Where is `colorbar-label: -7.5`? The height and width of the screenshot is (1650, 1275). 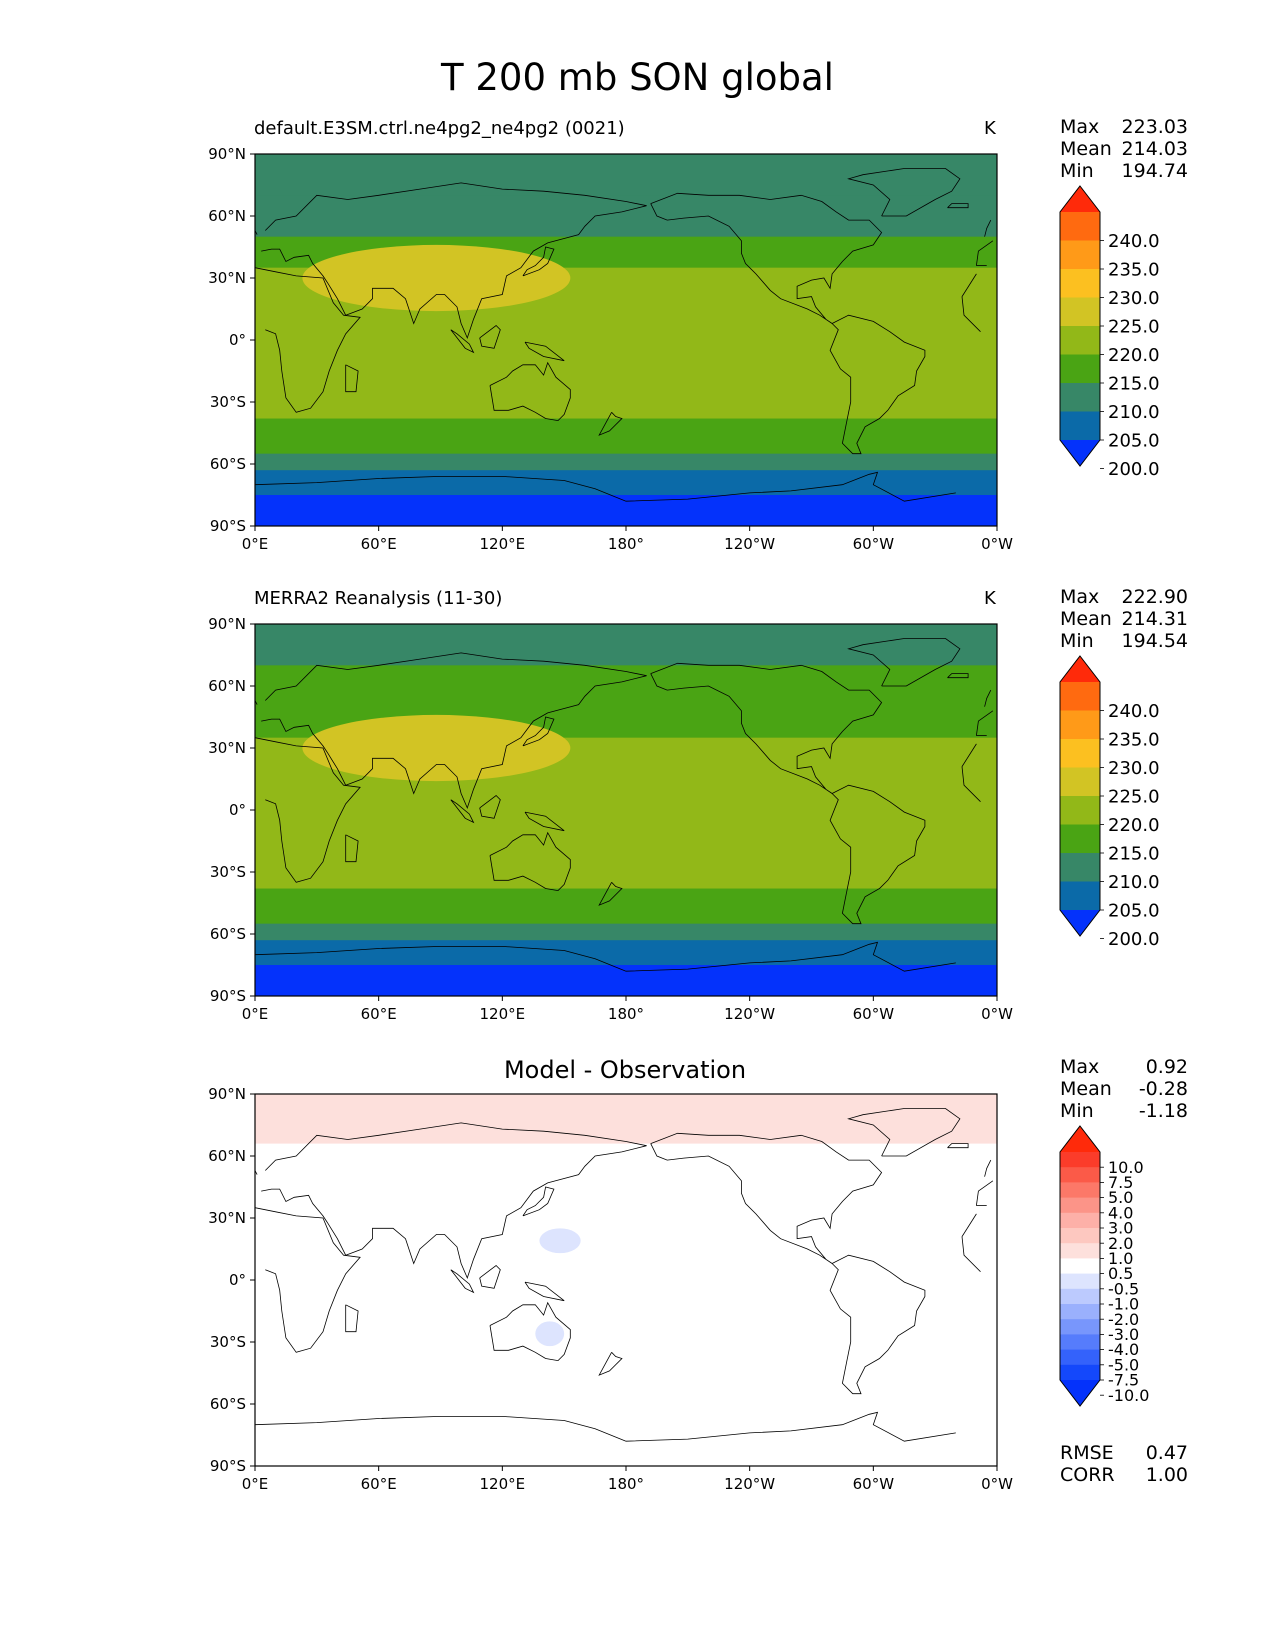 colorbar-label: -7.5 is located at coordinates (1123, 1380).